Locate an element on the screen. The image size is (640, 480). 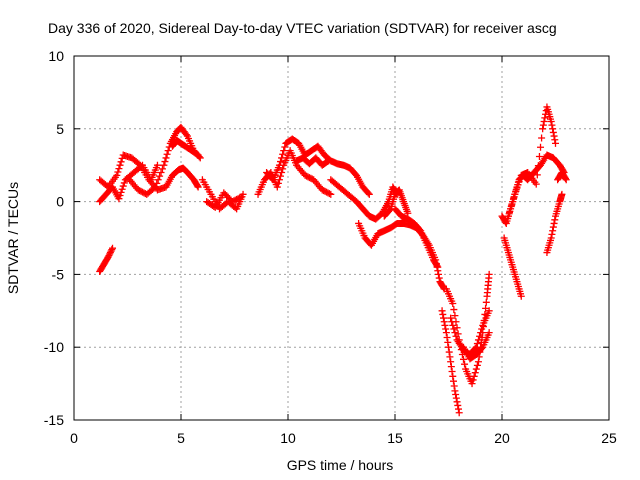
series-a4 is located at coordinates (165, 160).